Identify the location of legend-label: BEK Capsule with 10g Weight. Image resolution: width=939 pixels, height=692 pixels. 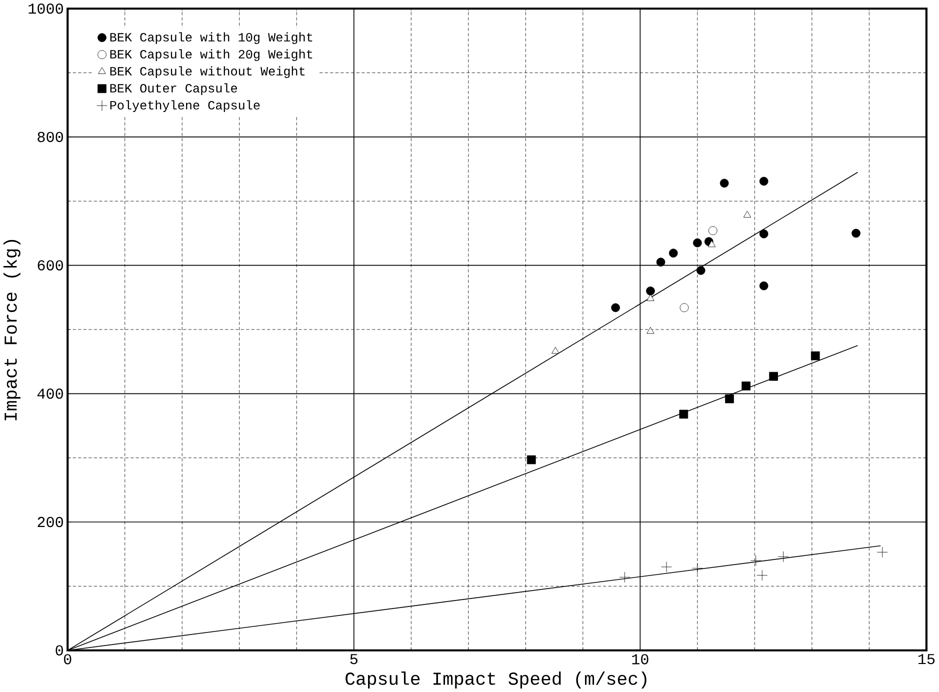
(211, 38).